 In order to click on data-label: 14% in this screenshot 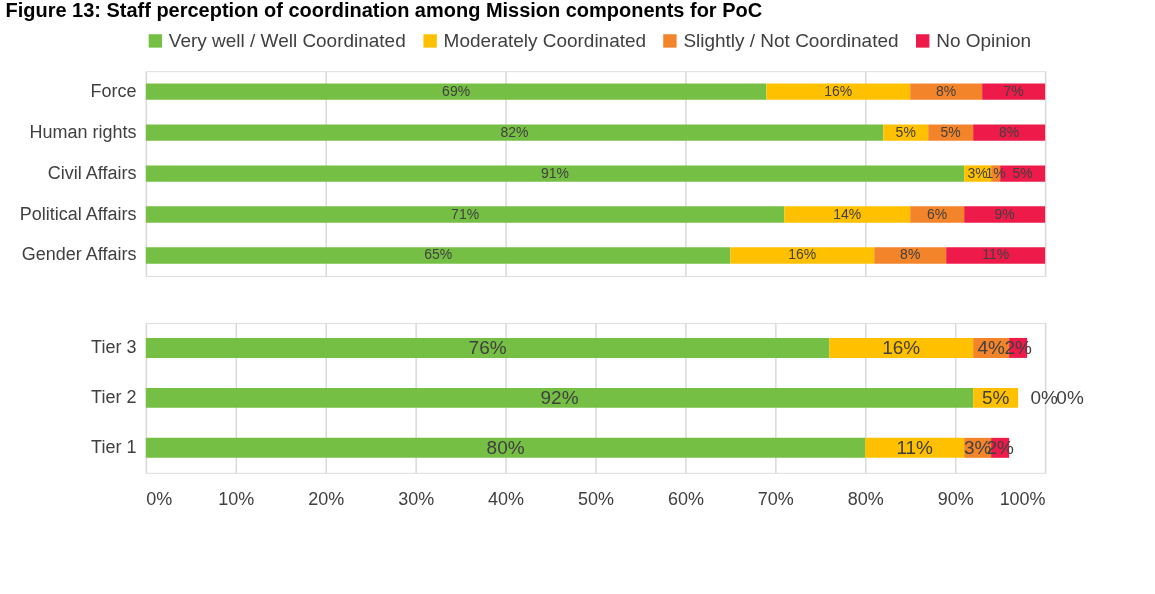, I will do `click(847, 213)`.